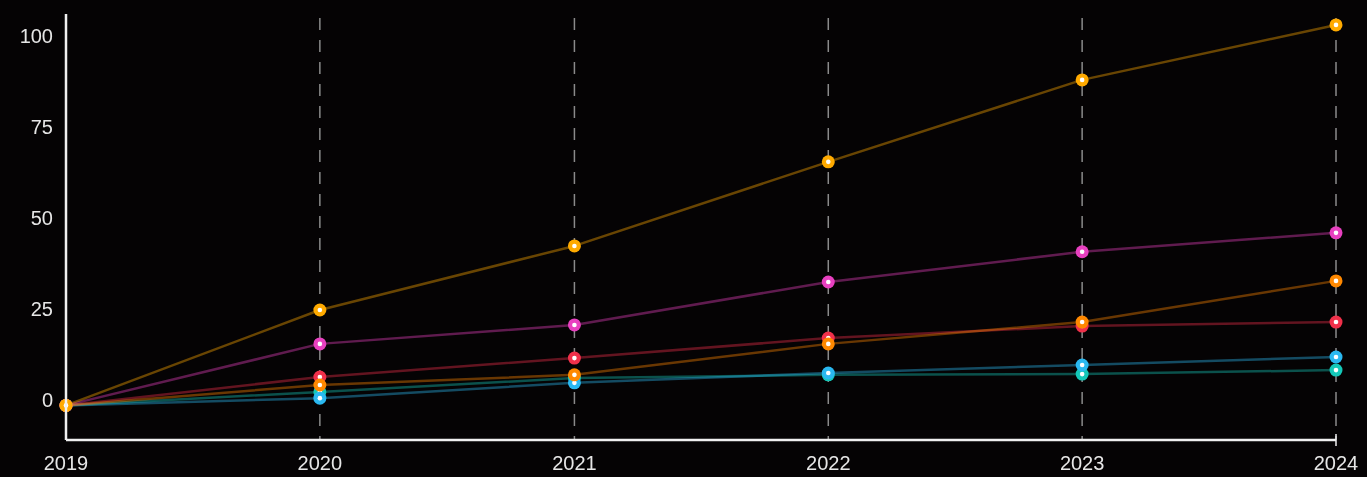 The height and width of the screenshot is (477, 1367). What do you see at coordinates (41, 217) in the screenshot?
I see `y-tick-label: 50` at bounding box center [41, 217].